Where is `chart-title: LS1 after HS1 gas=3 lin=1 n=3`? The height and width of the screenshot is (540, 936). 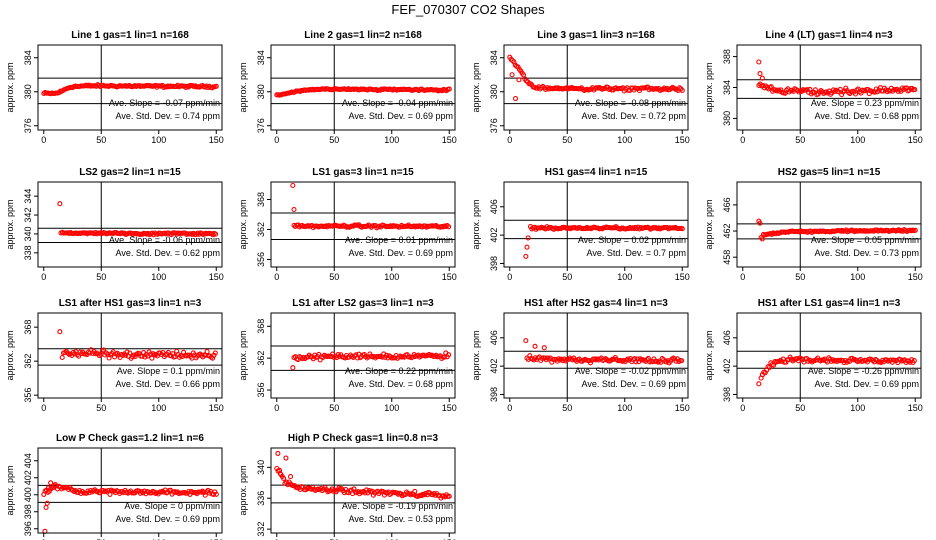
chart-title: LS1 after HS1 gas=3 lin=1 n=3 is located at coordinates (130, 303).